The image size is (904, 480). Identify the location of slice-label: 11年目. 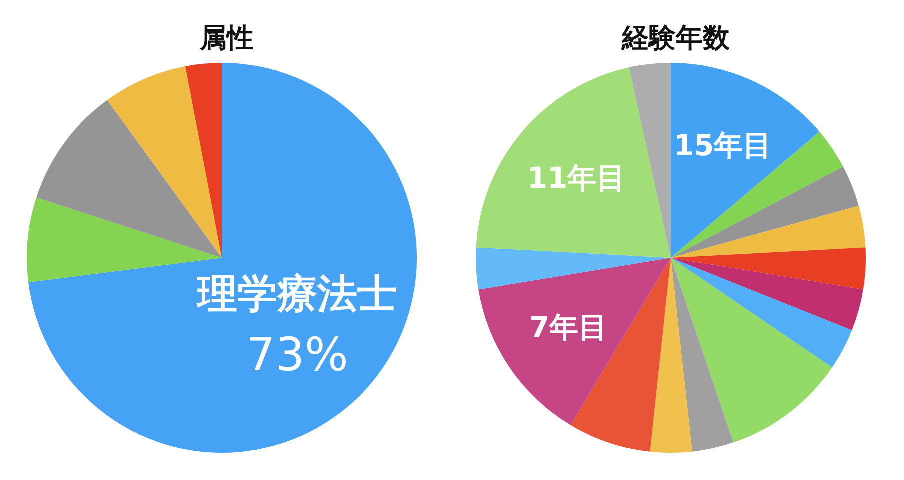
(576, 177).